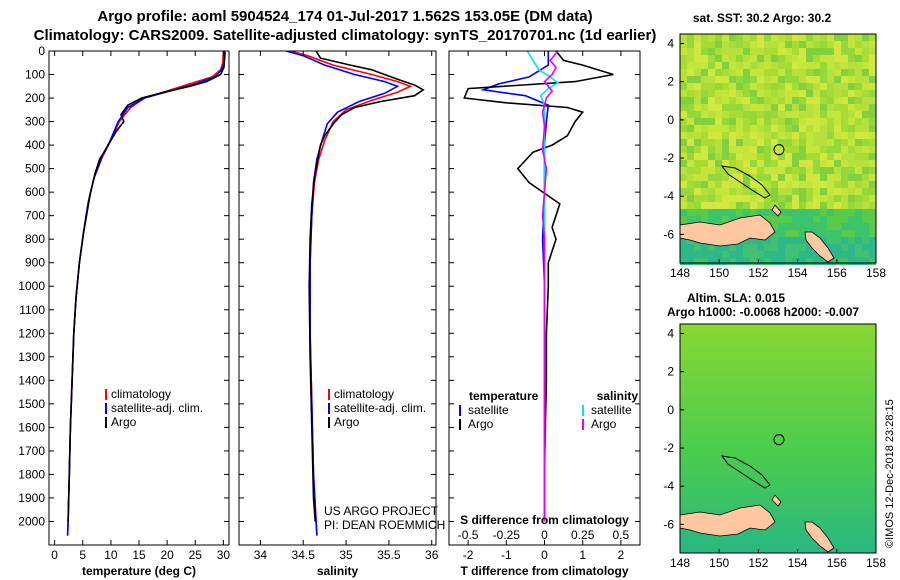 This screenshot has width=900, height=580. What do you see at coordinates (544, 535) in the screenshot?
I see `secondary-tick-label: 0` at bounding box center [544, 535].